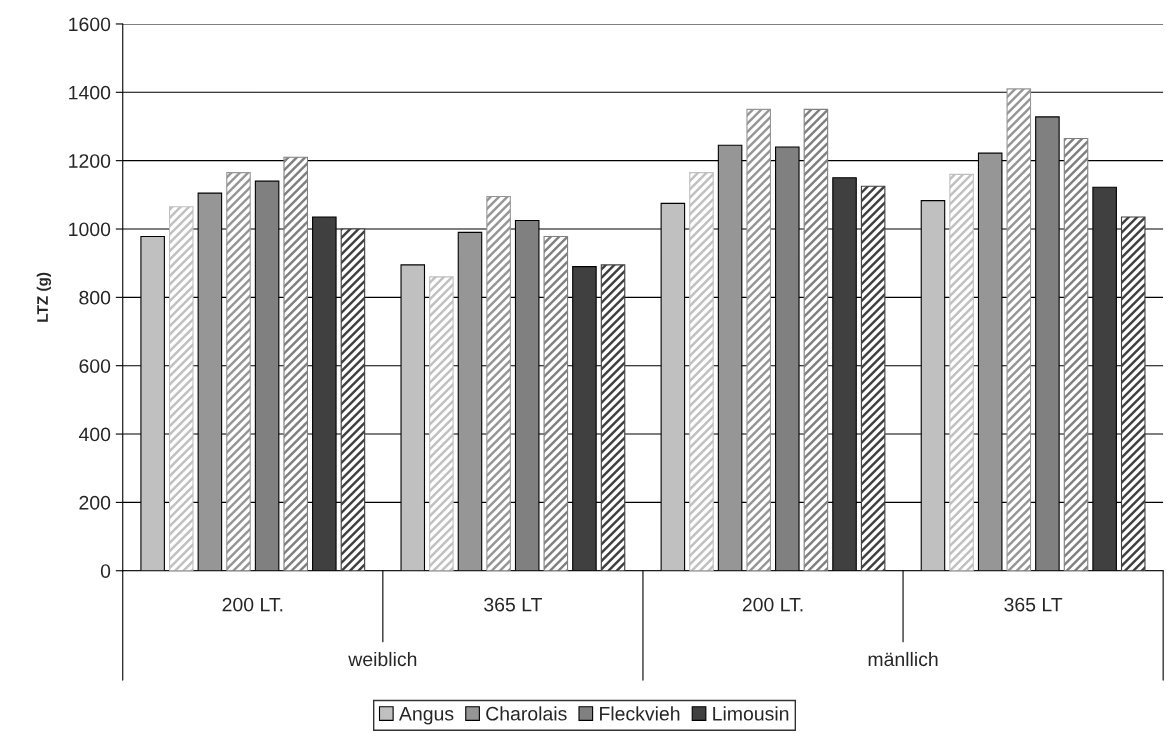  What do you see at coordinates (90, 92) in the screenshot?
I see `y-tick-label: 1400` at bounding box center [90, 92].